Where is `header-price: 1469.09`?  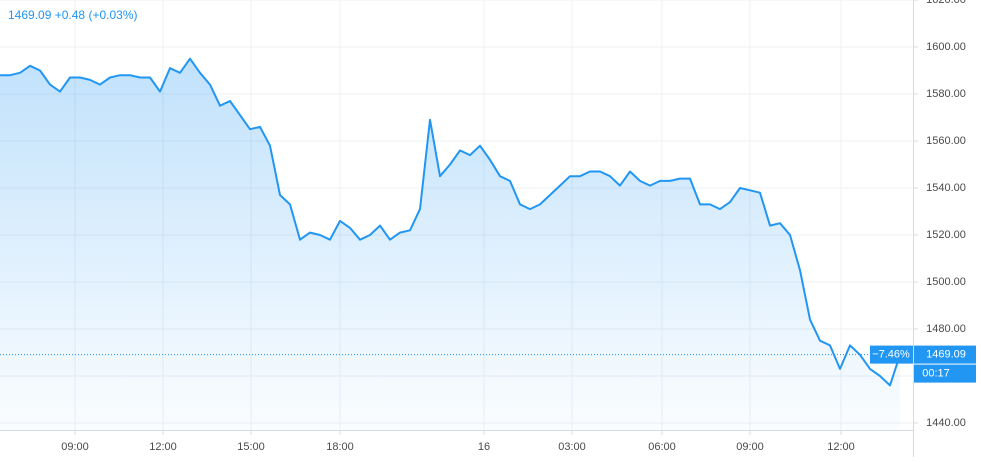 header-price: 1469.09 is located at coordinates (30, 15).